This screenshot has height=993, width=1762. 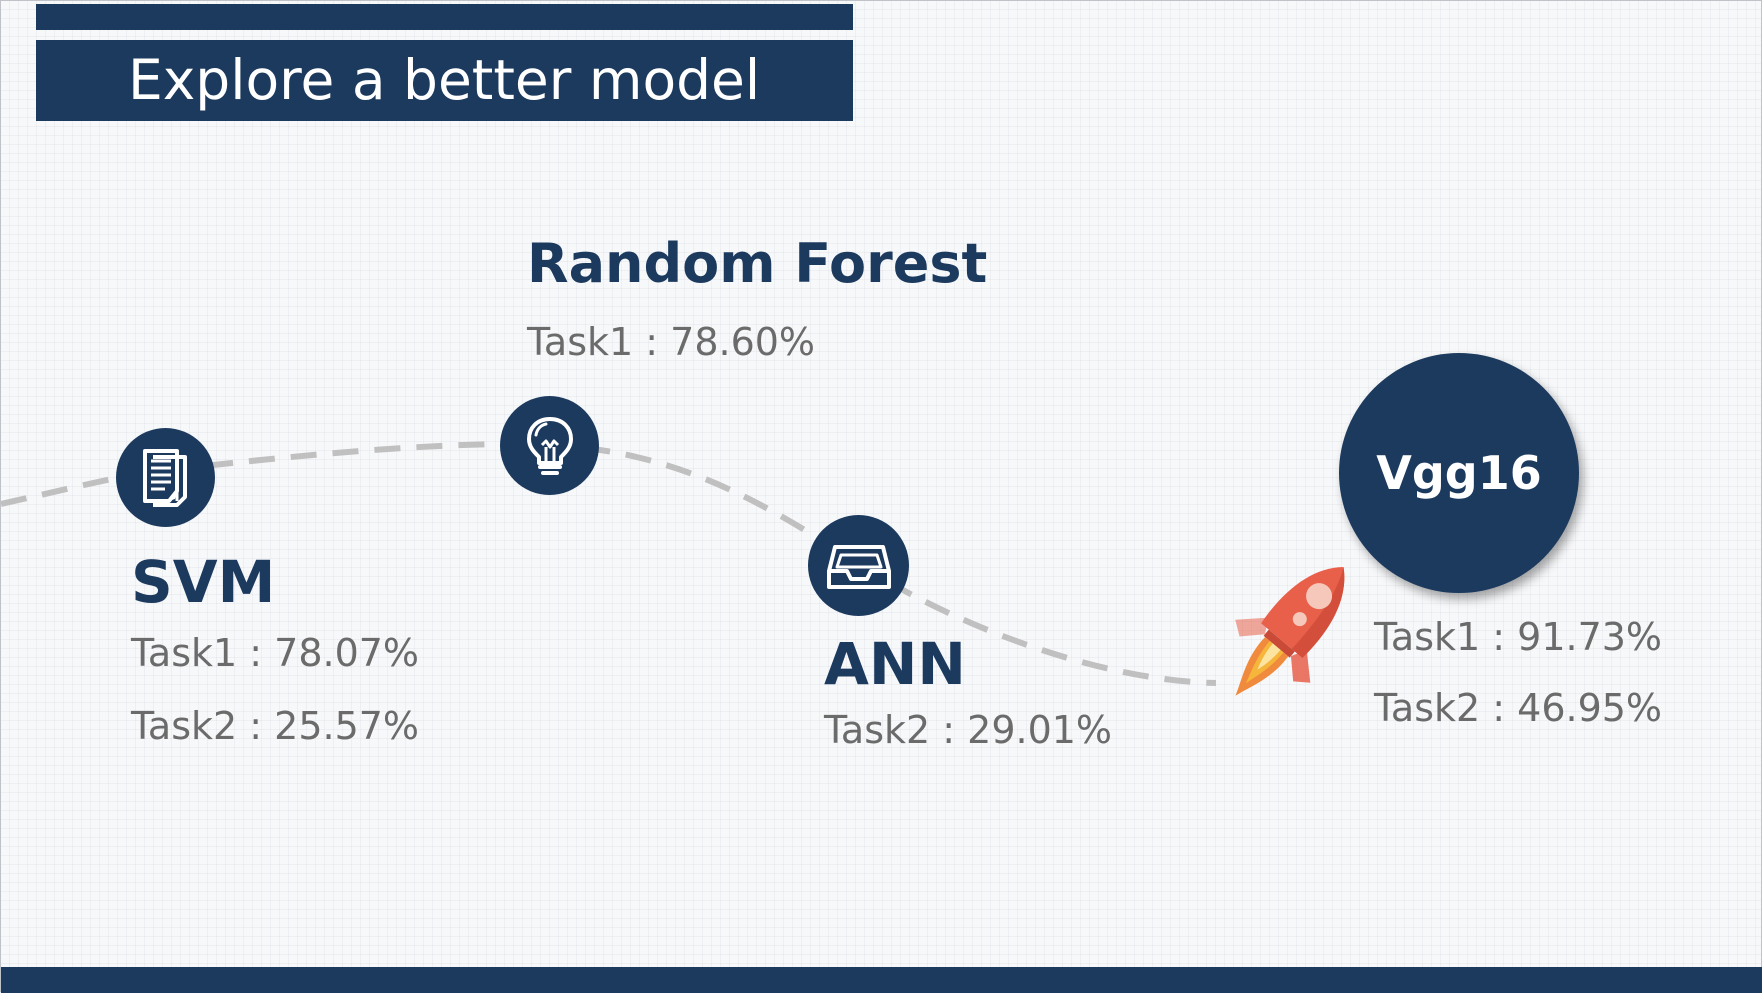 I want to click on vgg16-task2: Task2 : 46.95%, so click(x=1518, y=708).